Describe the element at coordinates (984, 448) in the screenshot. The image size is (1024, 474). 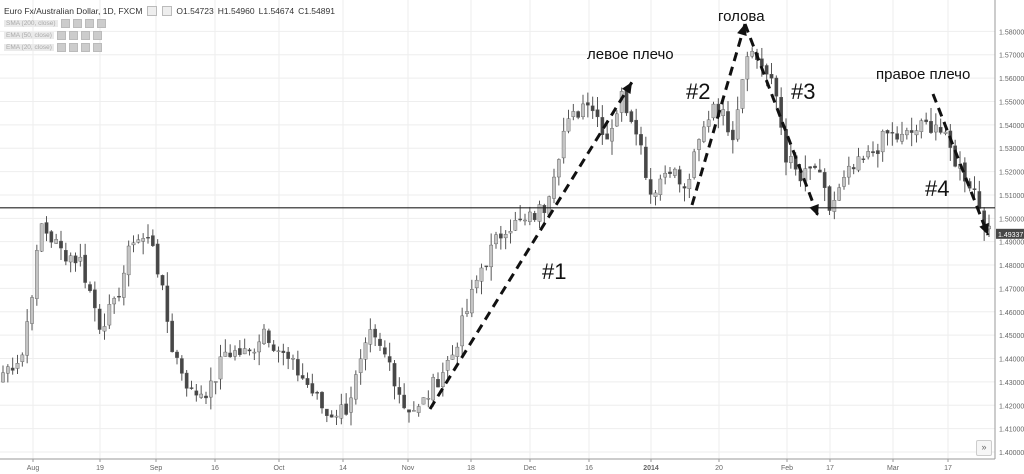
I see `scroll-right-button: »` at that location.